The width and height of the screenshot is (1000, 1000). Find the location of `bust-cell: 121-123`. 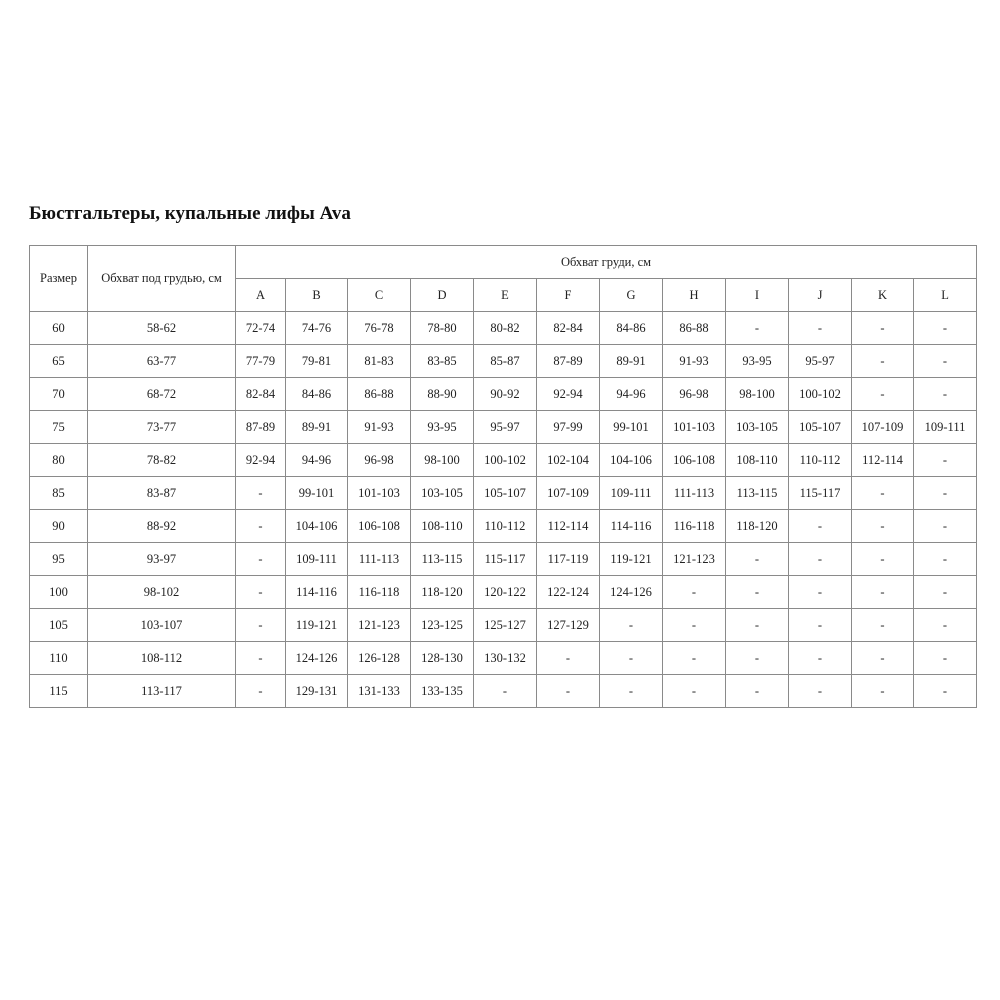

bust-cell: 121-123 is located at coordinates (694, 559).